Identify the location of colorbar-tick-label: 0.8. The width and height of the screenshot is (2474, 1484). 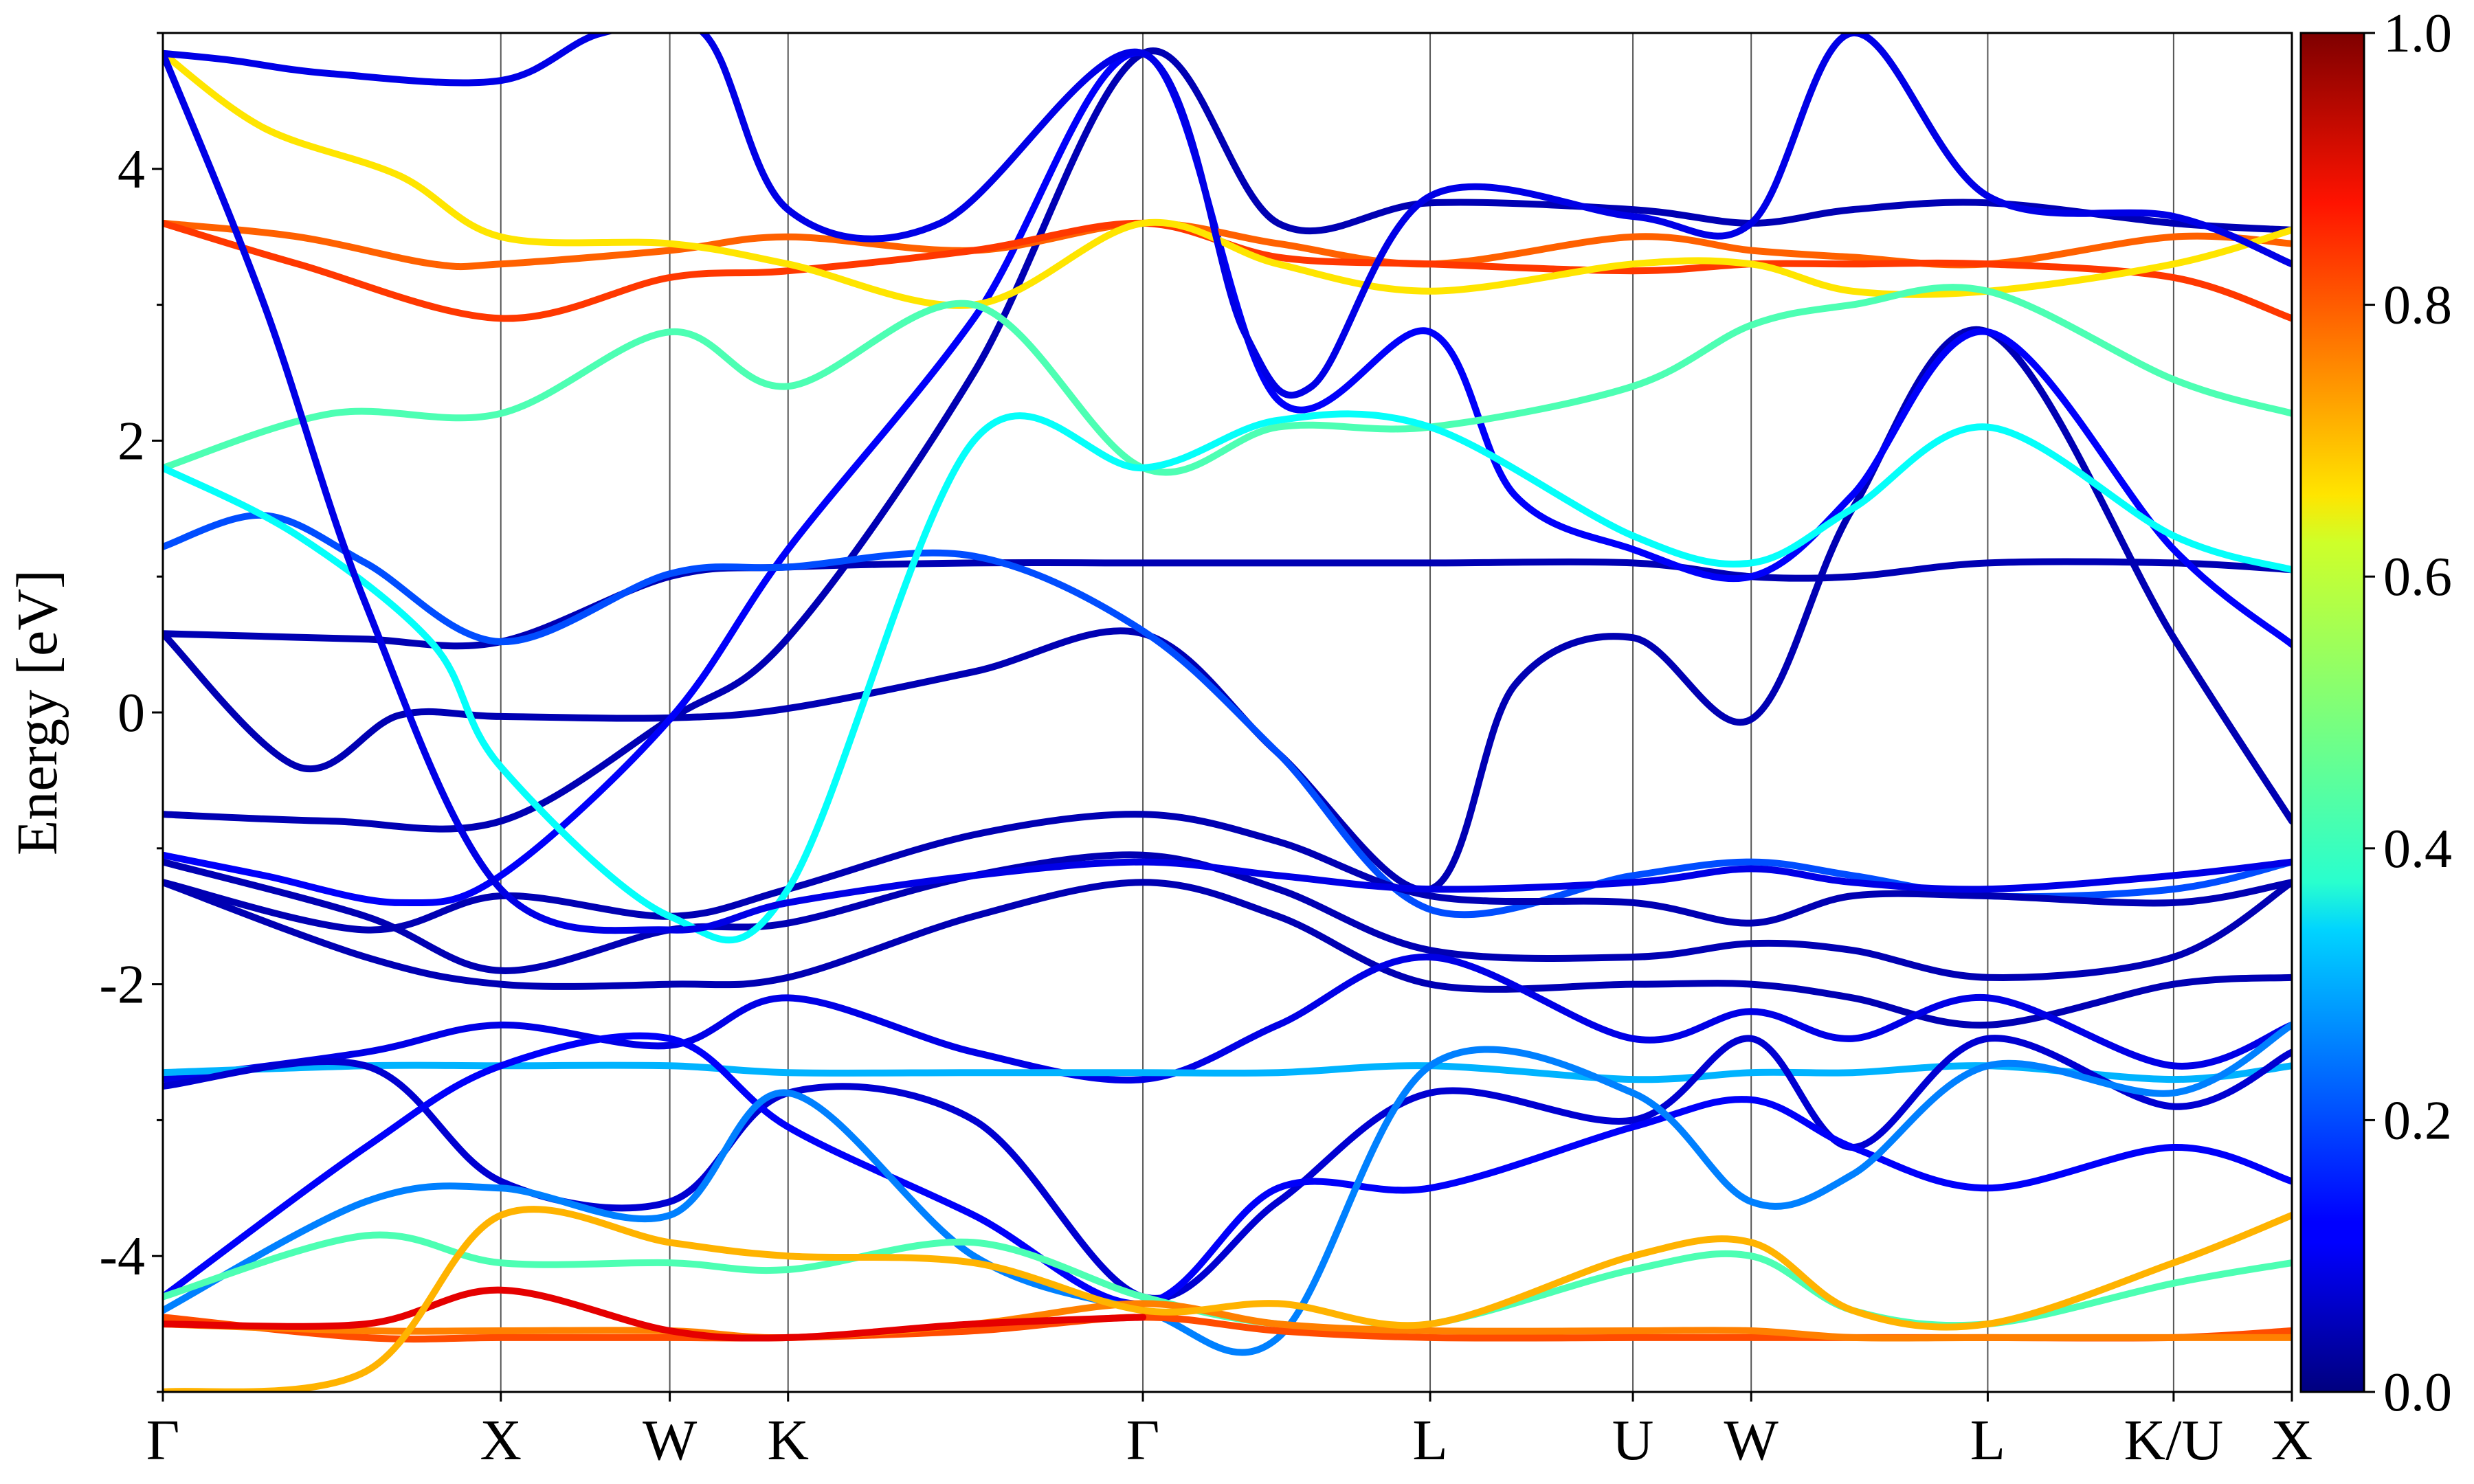
(2417, 306).